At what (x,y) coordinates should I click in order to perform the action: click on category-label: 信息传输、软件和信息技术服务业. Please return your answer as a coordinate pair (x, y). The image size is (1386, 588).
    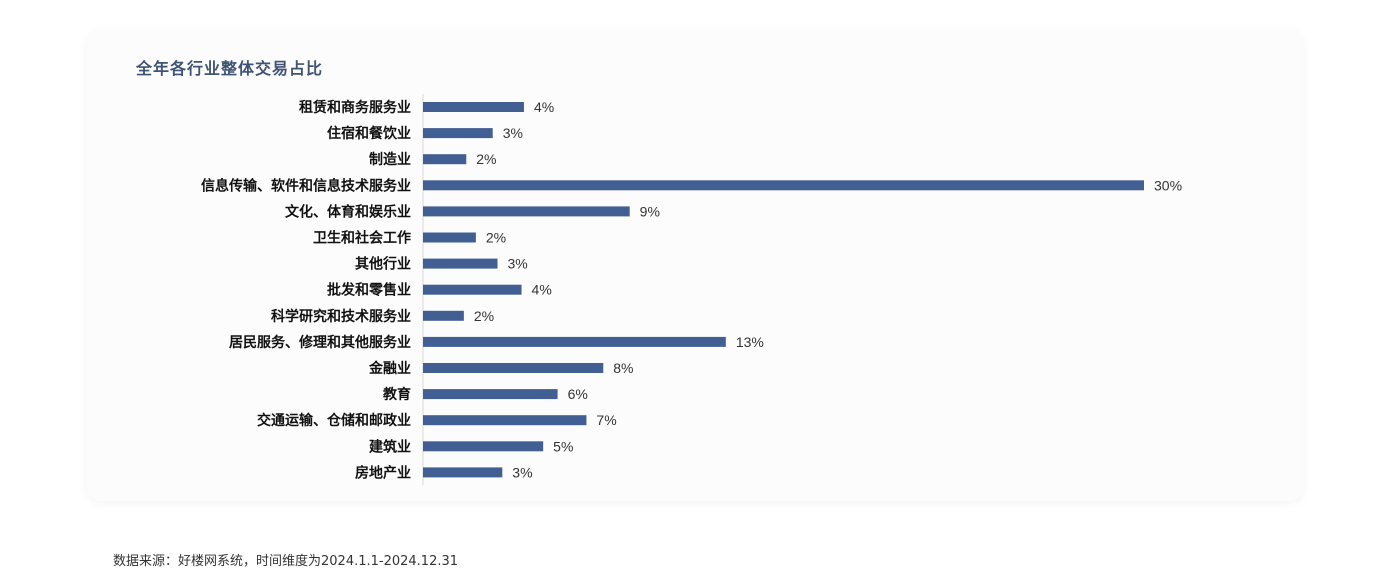
    Looking at the image, I should click on (306, 185).